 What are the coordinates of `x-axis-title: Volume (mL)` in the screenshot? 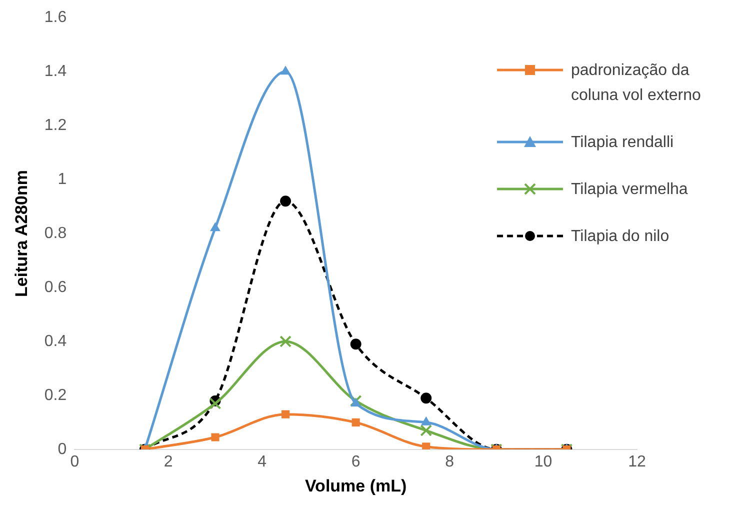 It's located at (355, 486).